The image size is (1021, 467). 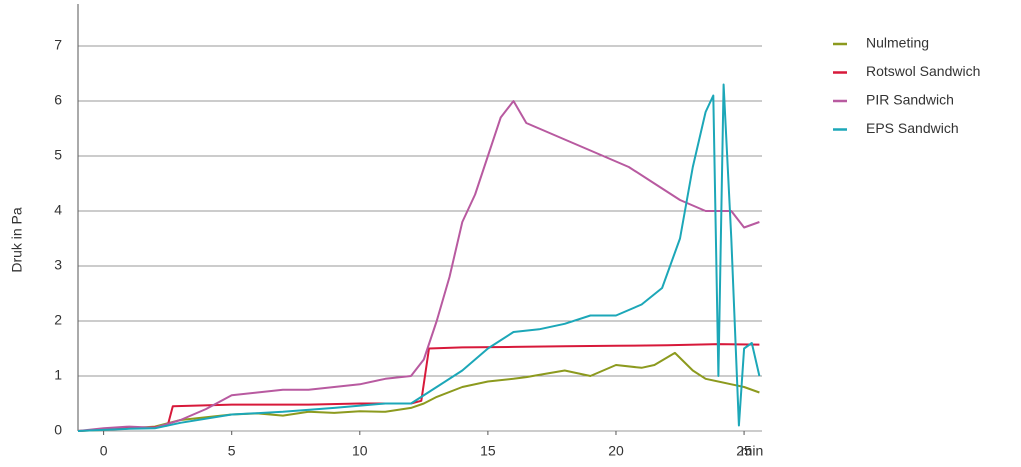 What do you see at coordinates (912, 128) in the screenshot?
I see `legend-label: EPS Sandwich` at bounding box center [912, 128].